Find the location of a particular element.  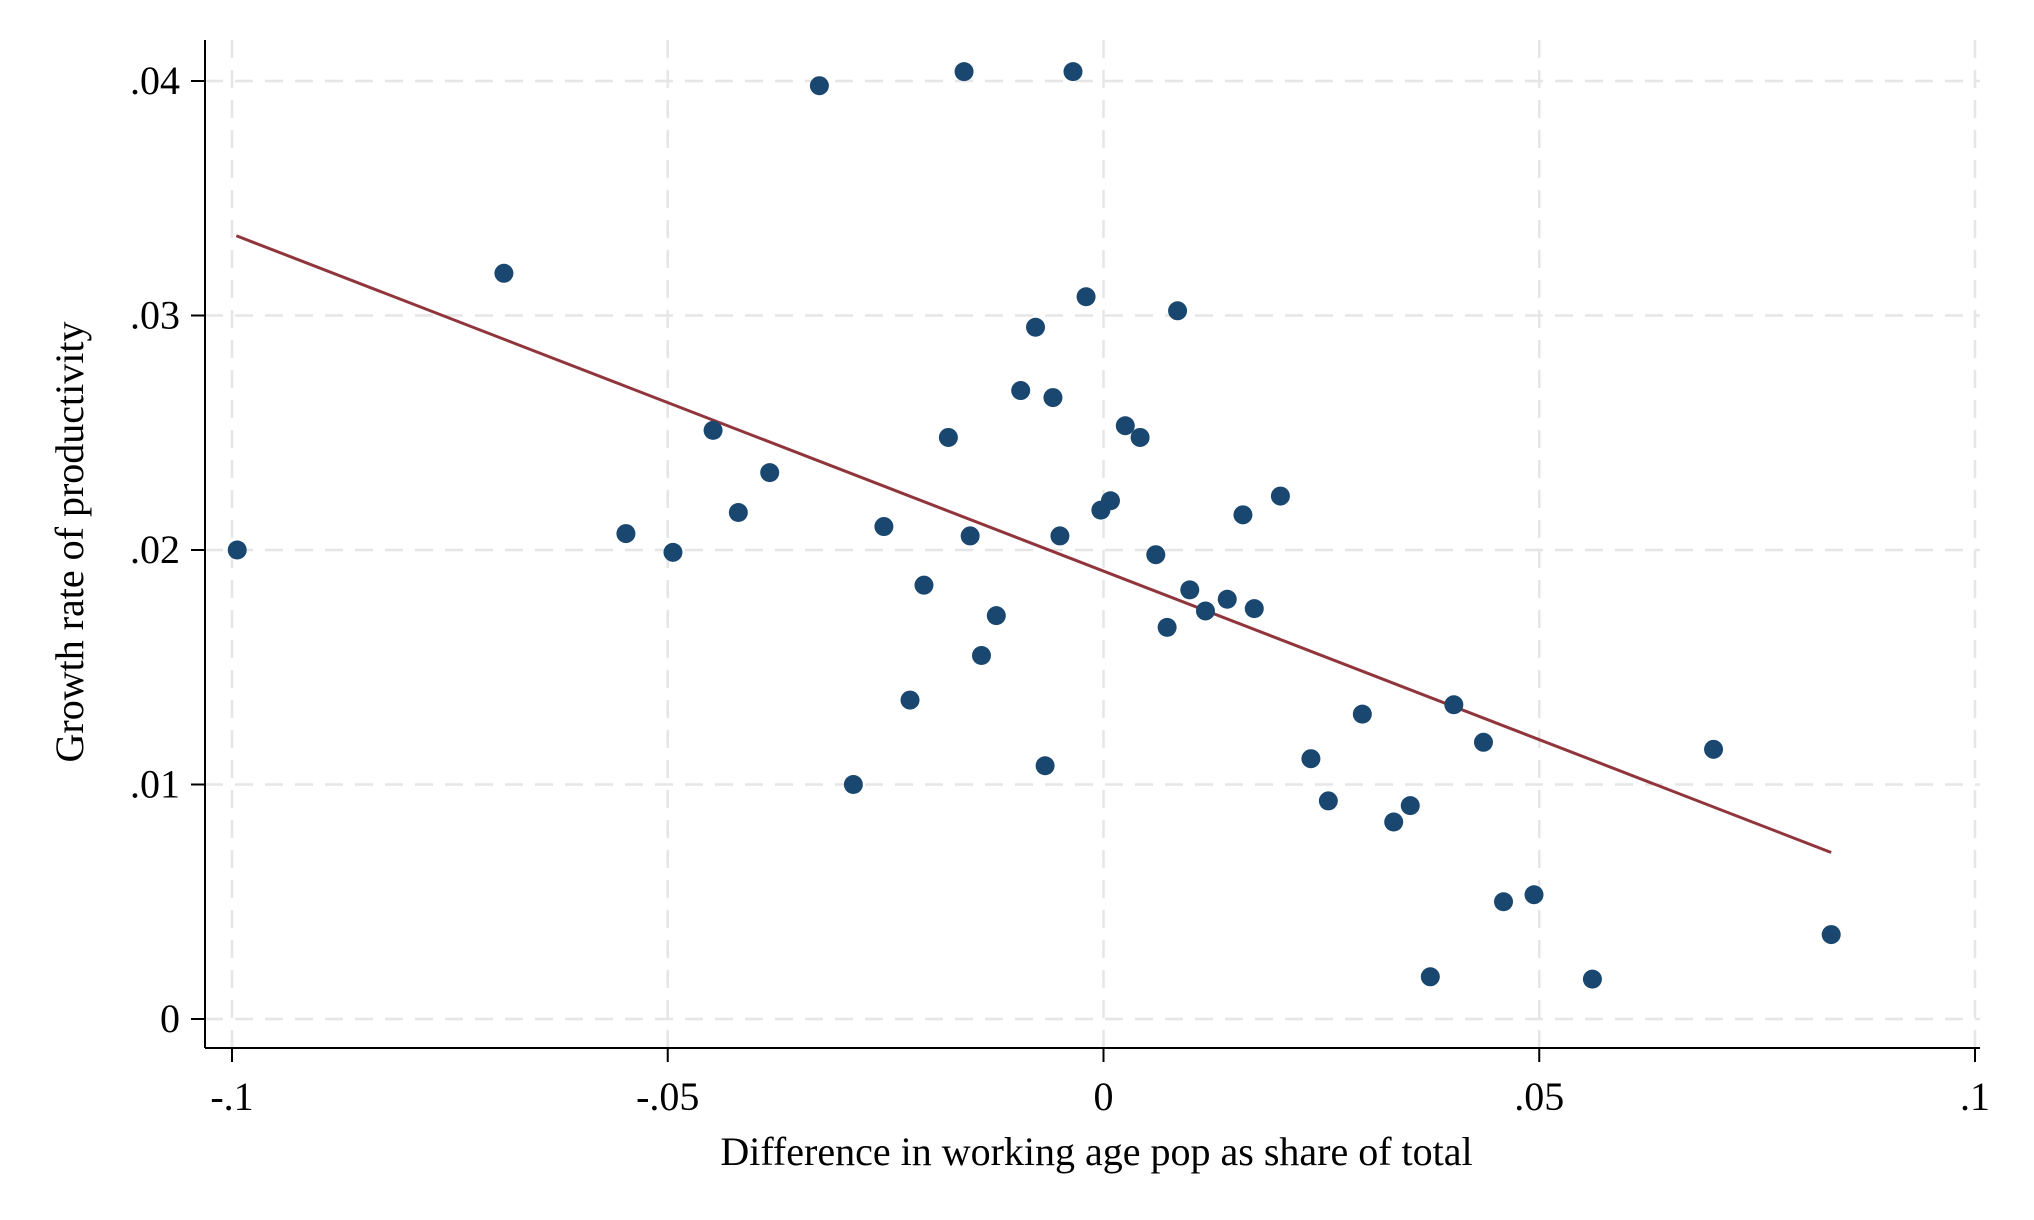

y-tick-label-2: .02 is located at coordinates (155, 549).